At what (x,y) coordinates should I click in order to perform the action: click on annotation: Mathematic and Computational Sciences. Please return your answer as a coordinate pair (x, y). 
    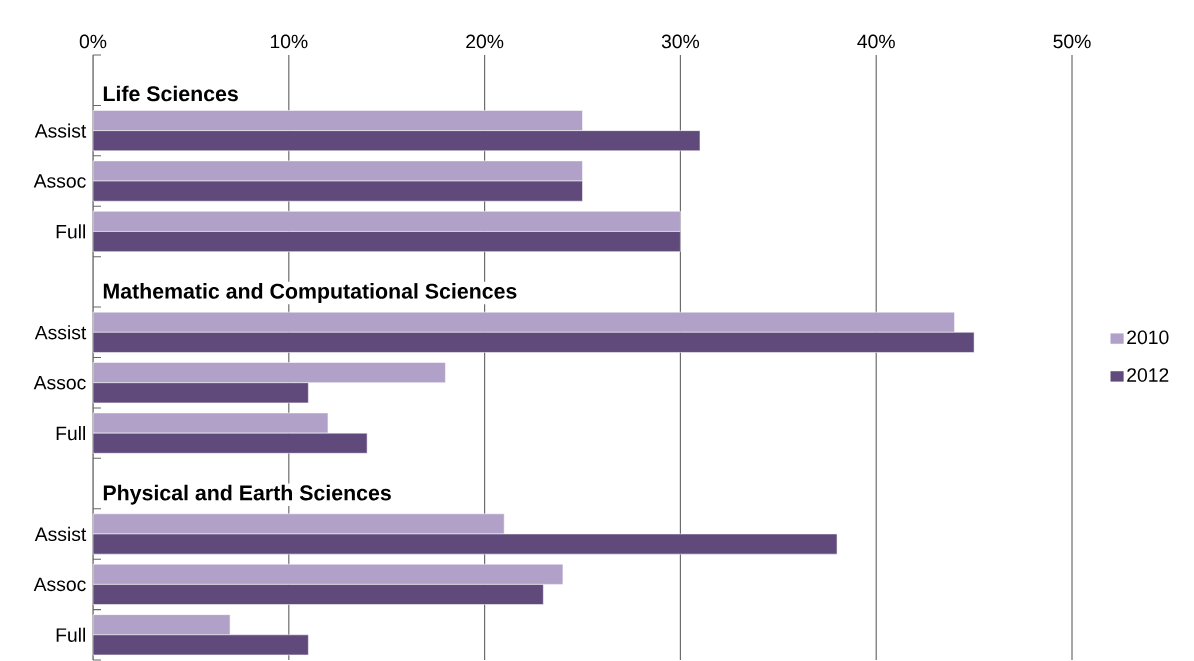
    Looking at the image, I should click on (310, 293).